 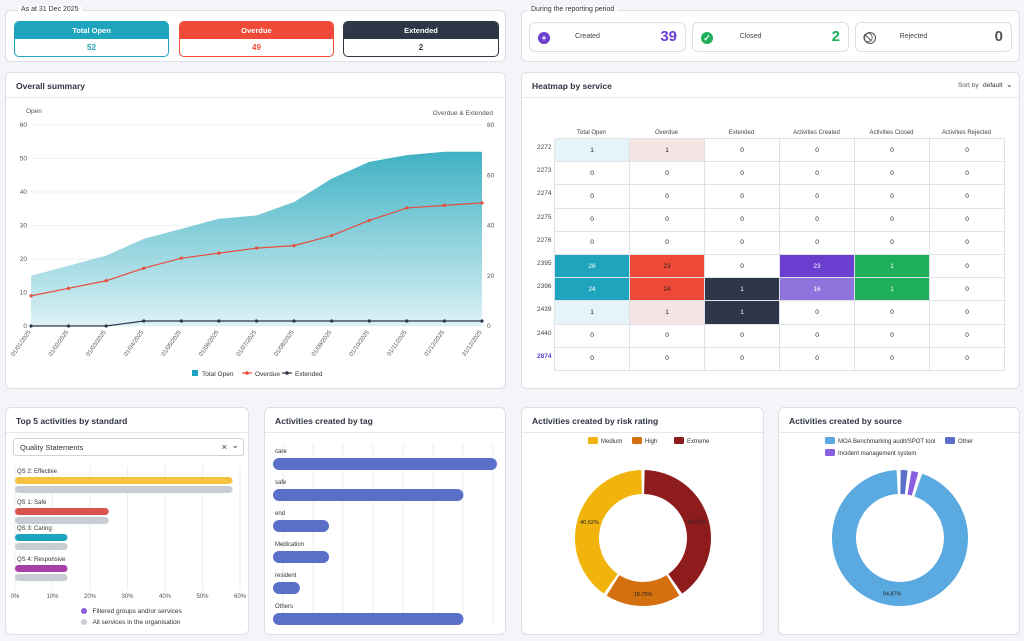 I want to click on slice-moa-benchmarking-audit-spot-tool, so click(x=900, y=538).